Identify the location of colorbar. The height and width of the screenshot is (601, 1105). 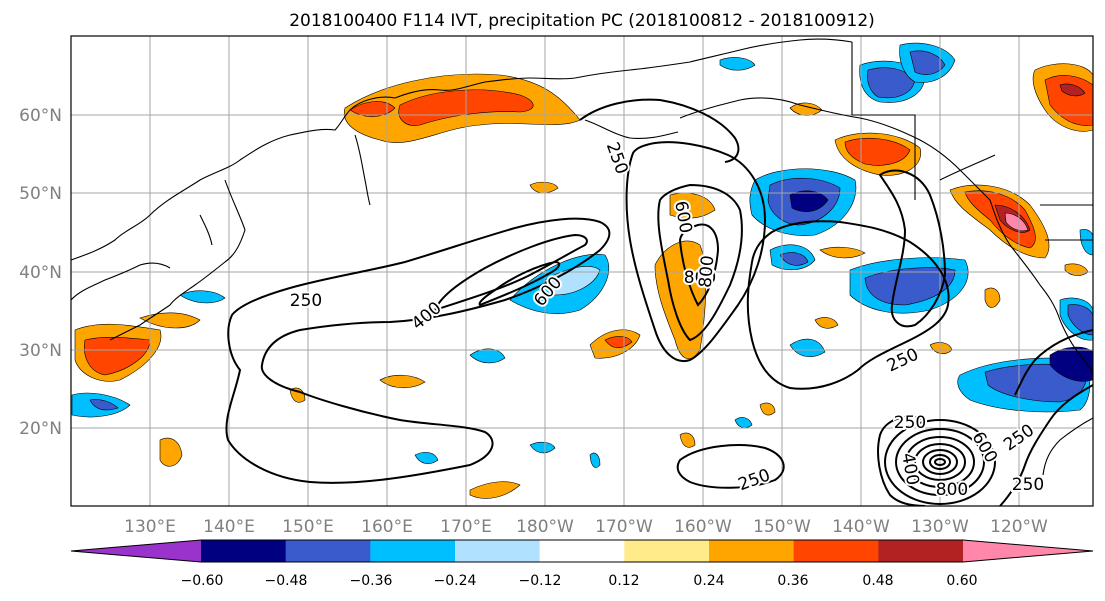
(582, 551).